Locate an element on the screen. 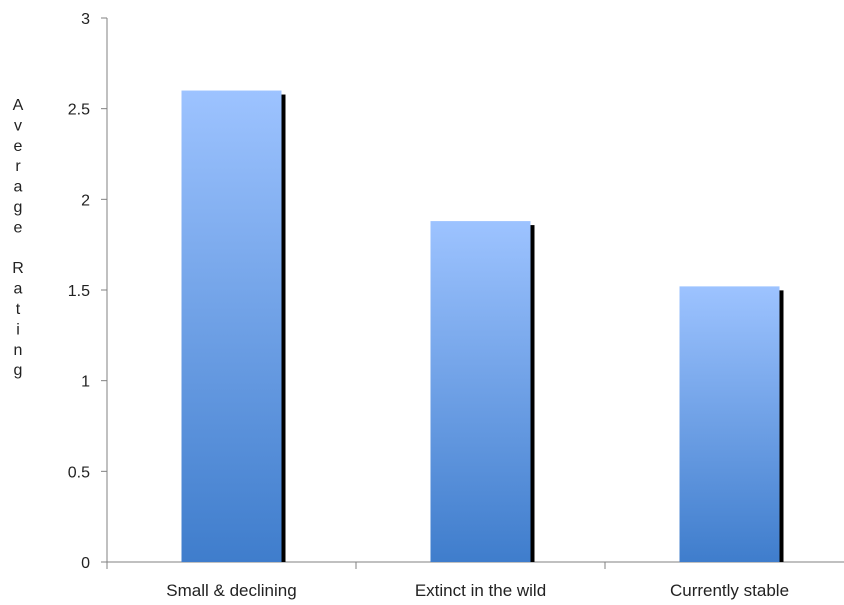  y-axis: 0 0.5 1 1.5 2 2.5 3 is located at coordinates (88, 291).